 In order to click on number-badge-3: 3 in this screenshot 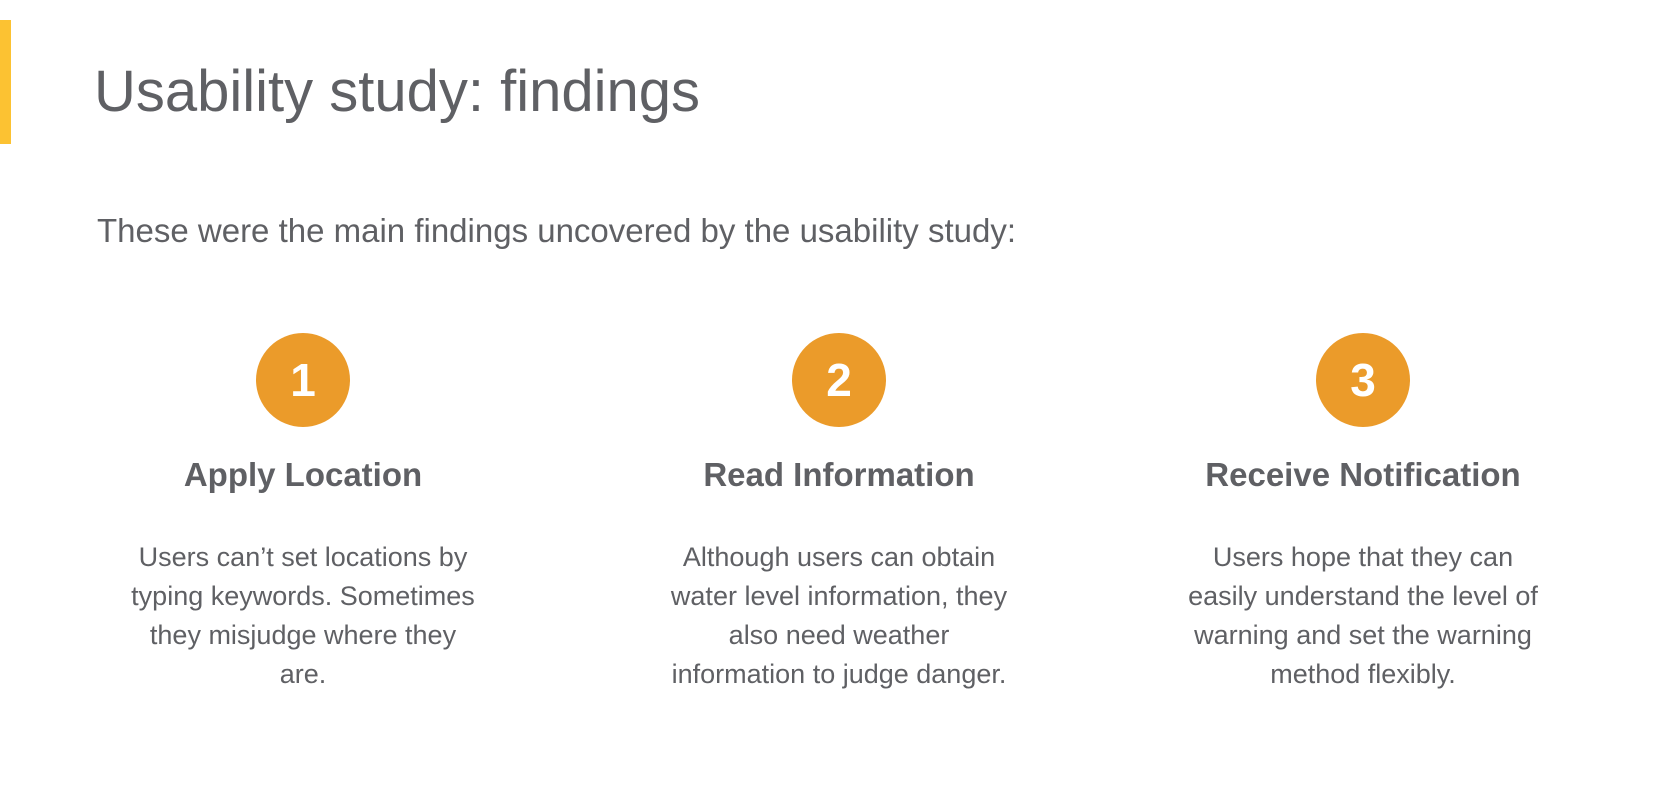, I will do `click(1363, 380)`.